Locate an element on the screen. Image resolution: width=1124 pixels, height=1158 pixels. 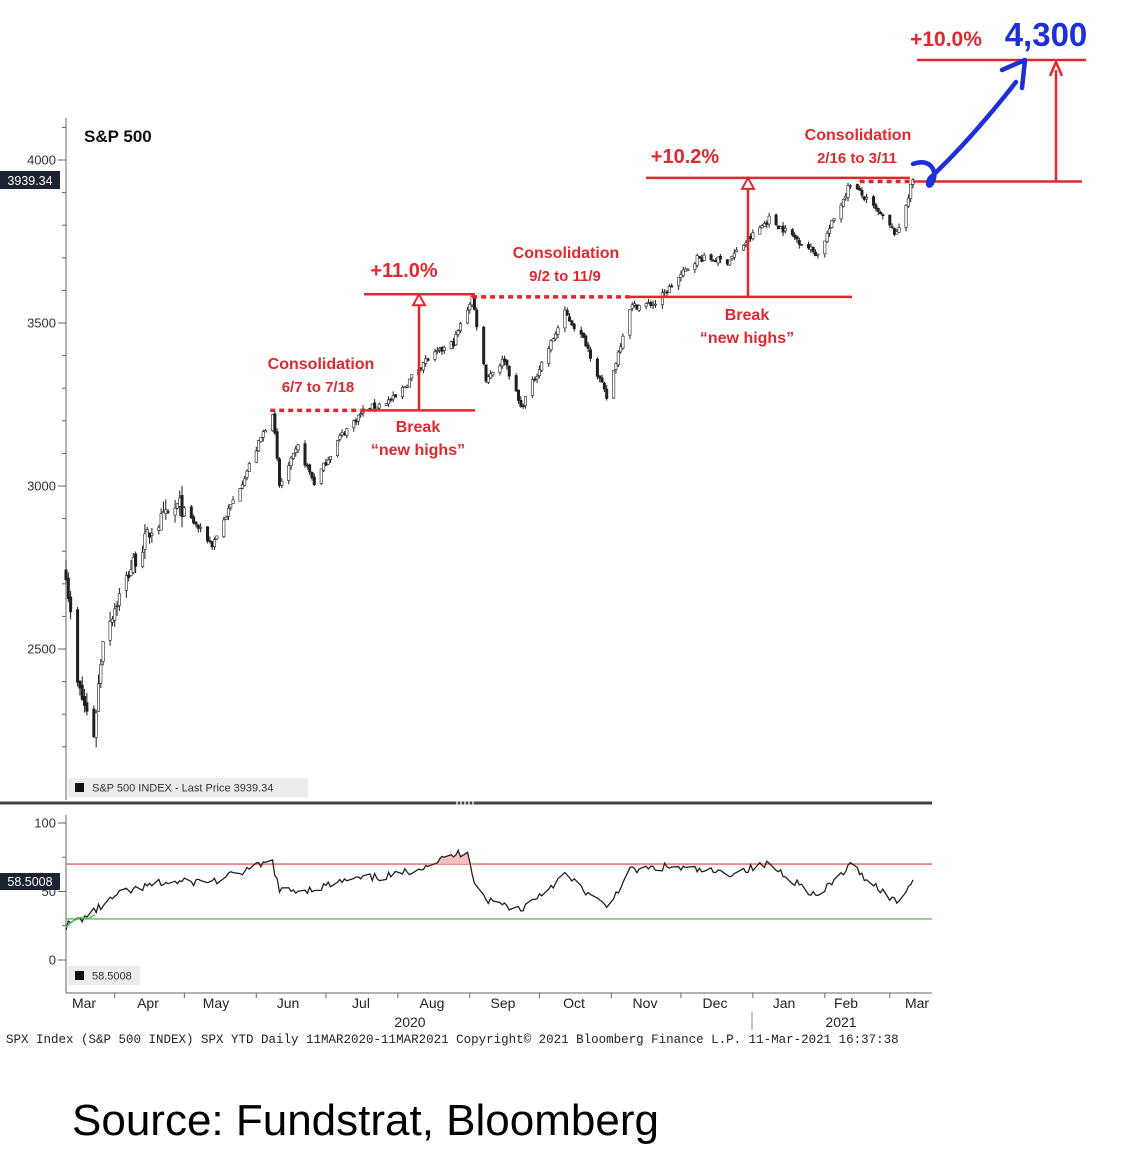
oscillator-last-value: 58.5008 is located at coordinates (29, 882).